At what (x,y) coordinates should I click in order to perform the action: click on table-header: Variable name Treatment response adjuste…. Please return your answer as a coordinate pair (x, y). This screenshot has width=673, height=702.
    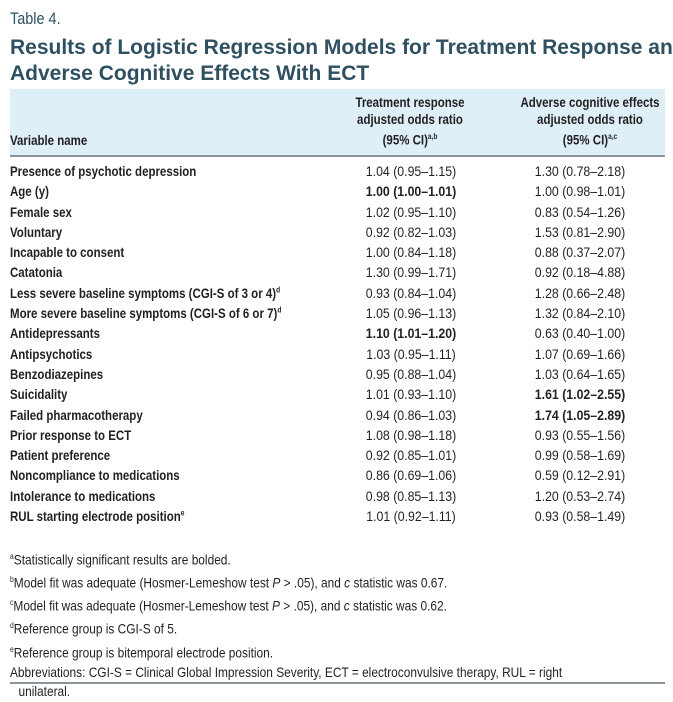
    Looking at the image, I should click on (337, 123).